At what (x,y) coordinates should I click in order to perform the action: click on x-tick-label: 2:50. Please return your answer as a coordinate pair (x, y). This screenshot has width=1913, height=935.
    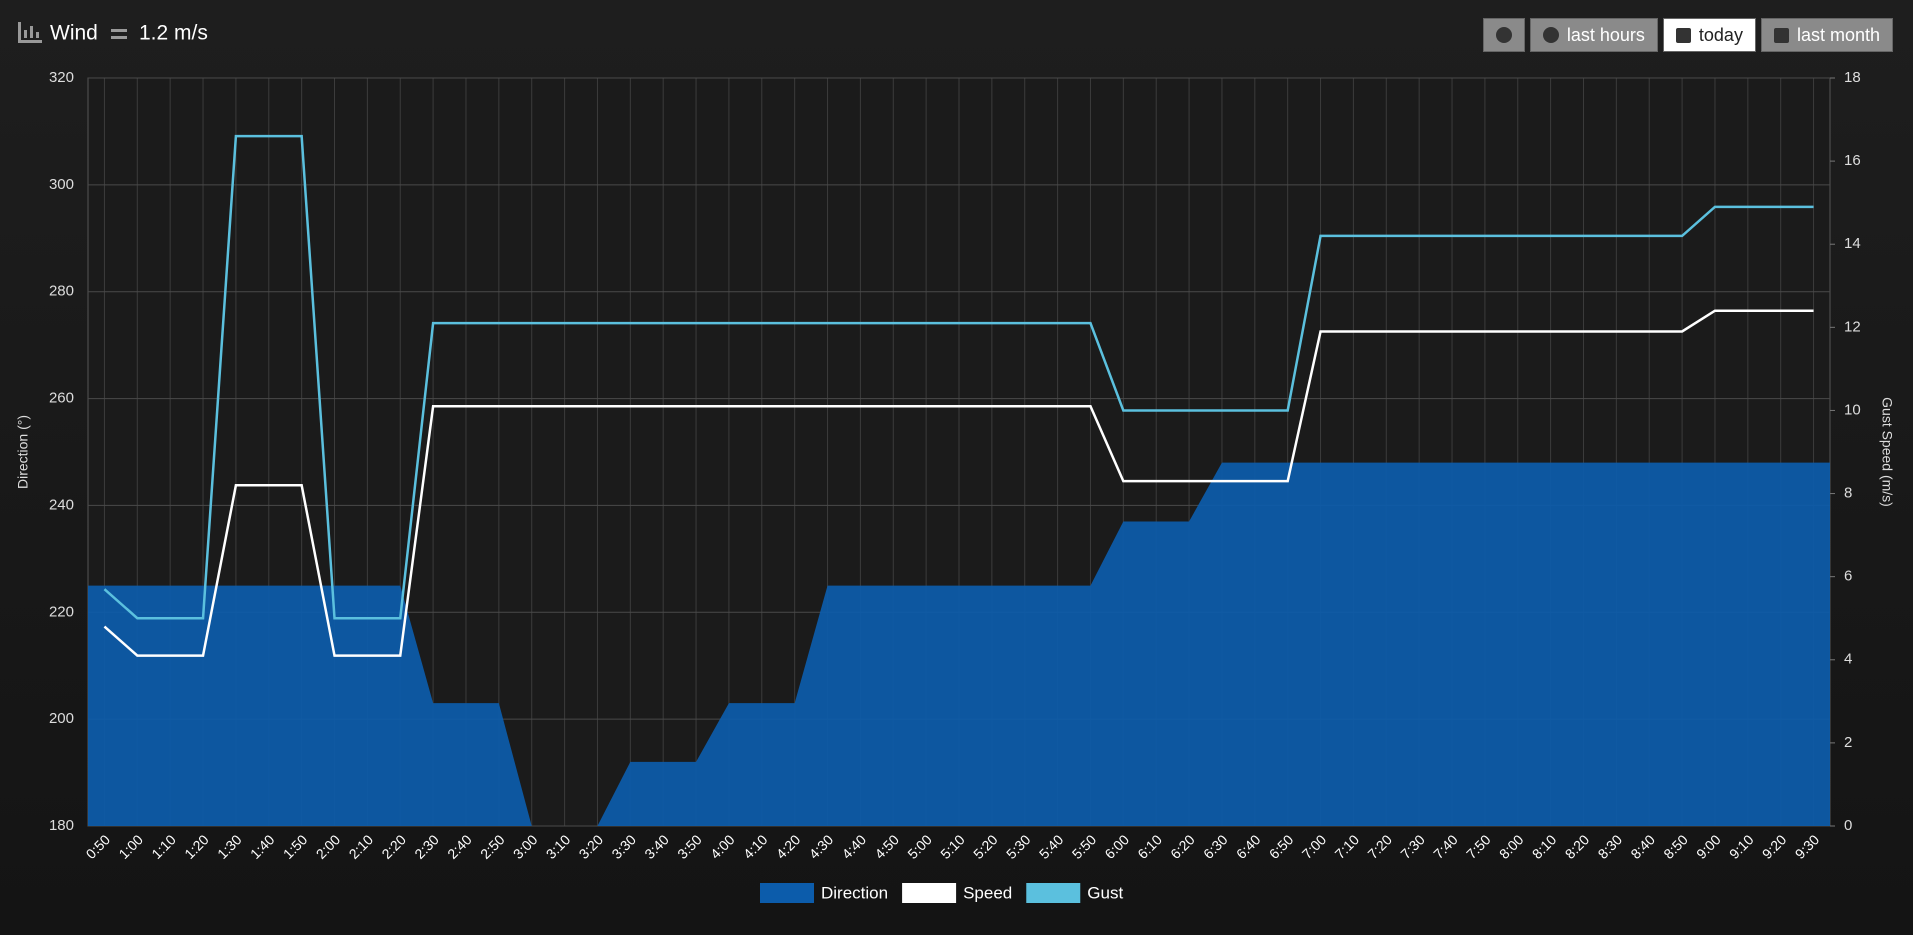
    Looking at the image, I should click on (492, 846).